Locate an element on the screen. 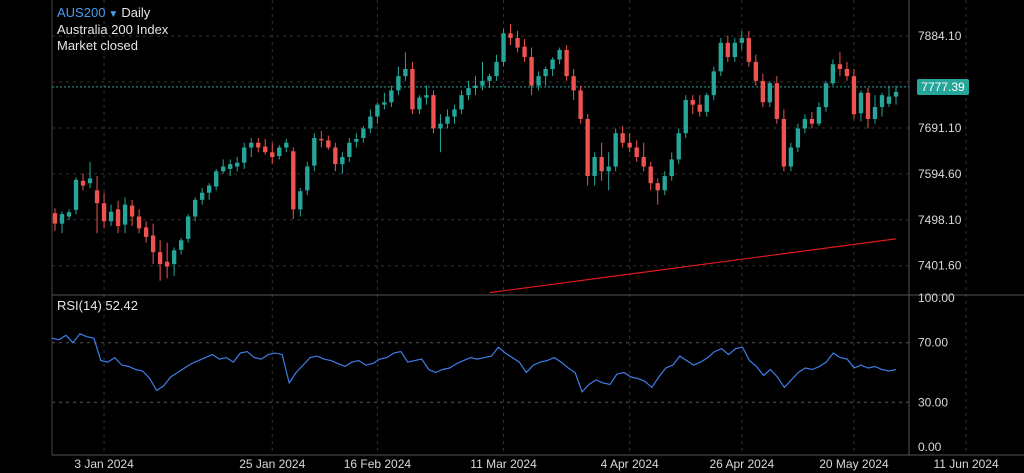 The width and height of the screenshot is (1024, 473). rsi-tick-label: 70.00 is located at coordinates (933, 343).